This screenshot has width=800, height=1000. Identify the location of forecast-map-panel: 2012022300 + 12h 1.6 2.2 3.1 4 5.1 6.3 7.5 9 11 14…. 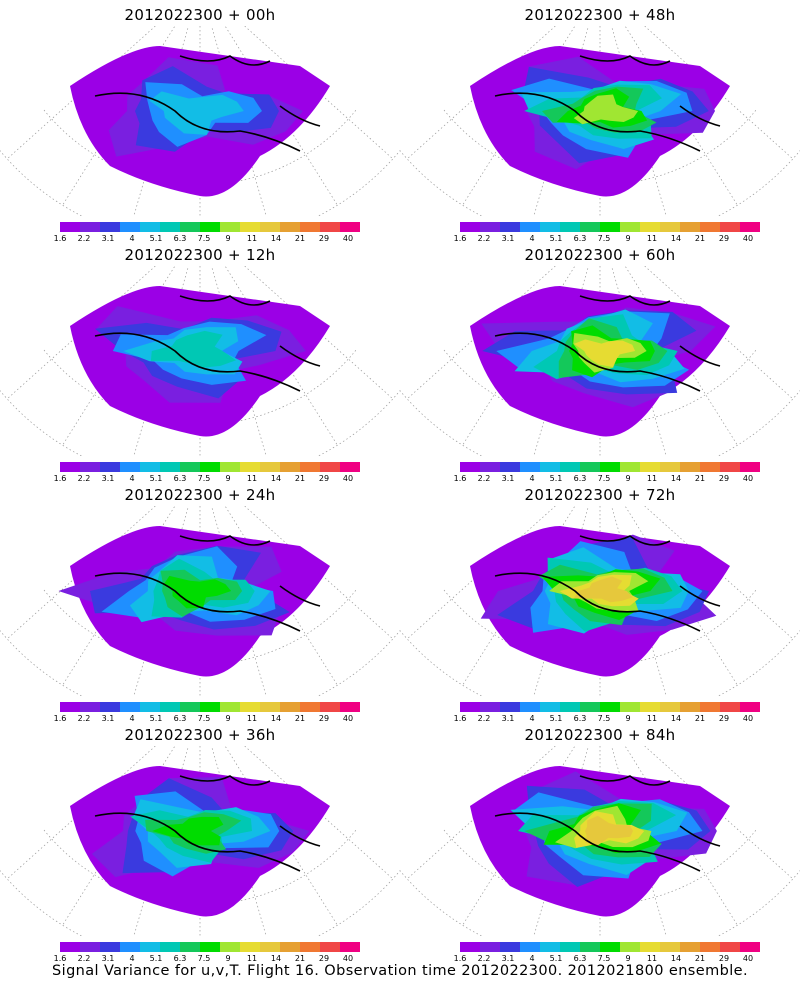
(200, 361).